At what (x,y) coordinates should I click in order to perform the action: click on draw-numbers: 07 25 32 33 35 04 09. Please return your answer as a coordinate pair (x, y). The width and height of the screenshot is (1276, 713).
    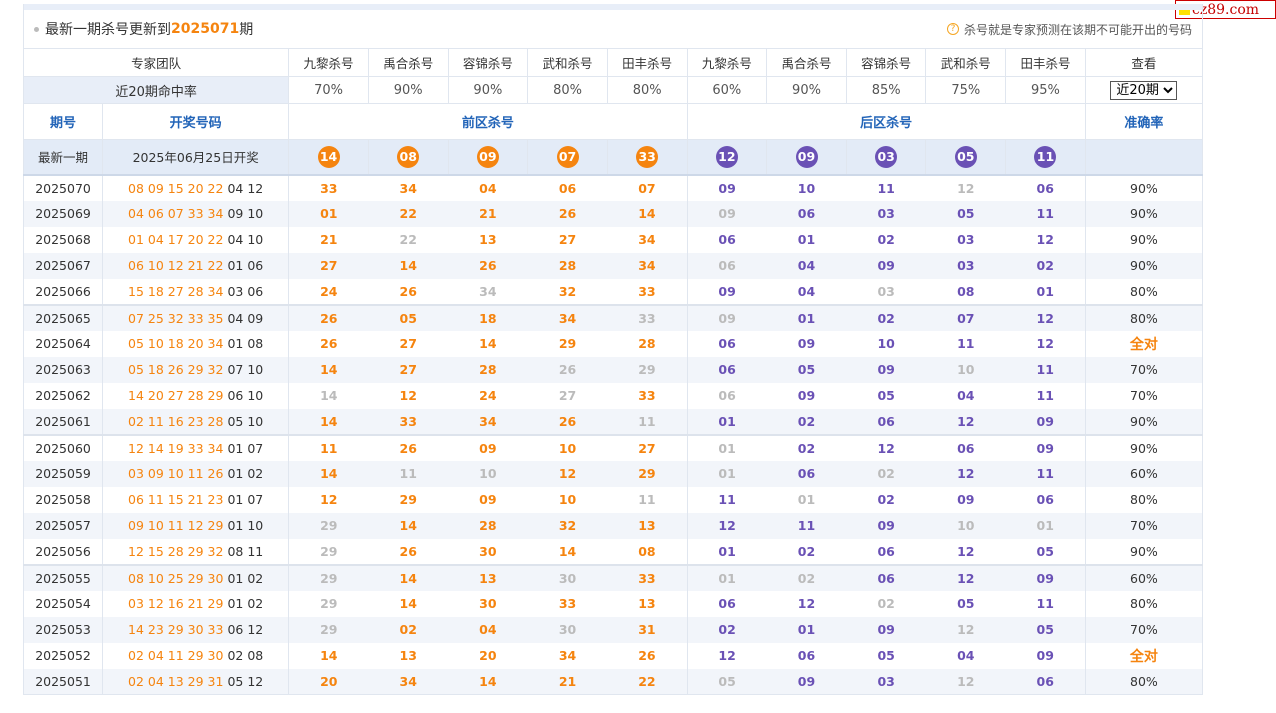
    Looking at the image, I should click on (196, 317).